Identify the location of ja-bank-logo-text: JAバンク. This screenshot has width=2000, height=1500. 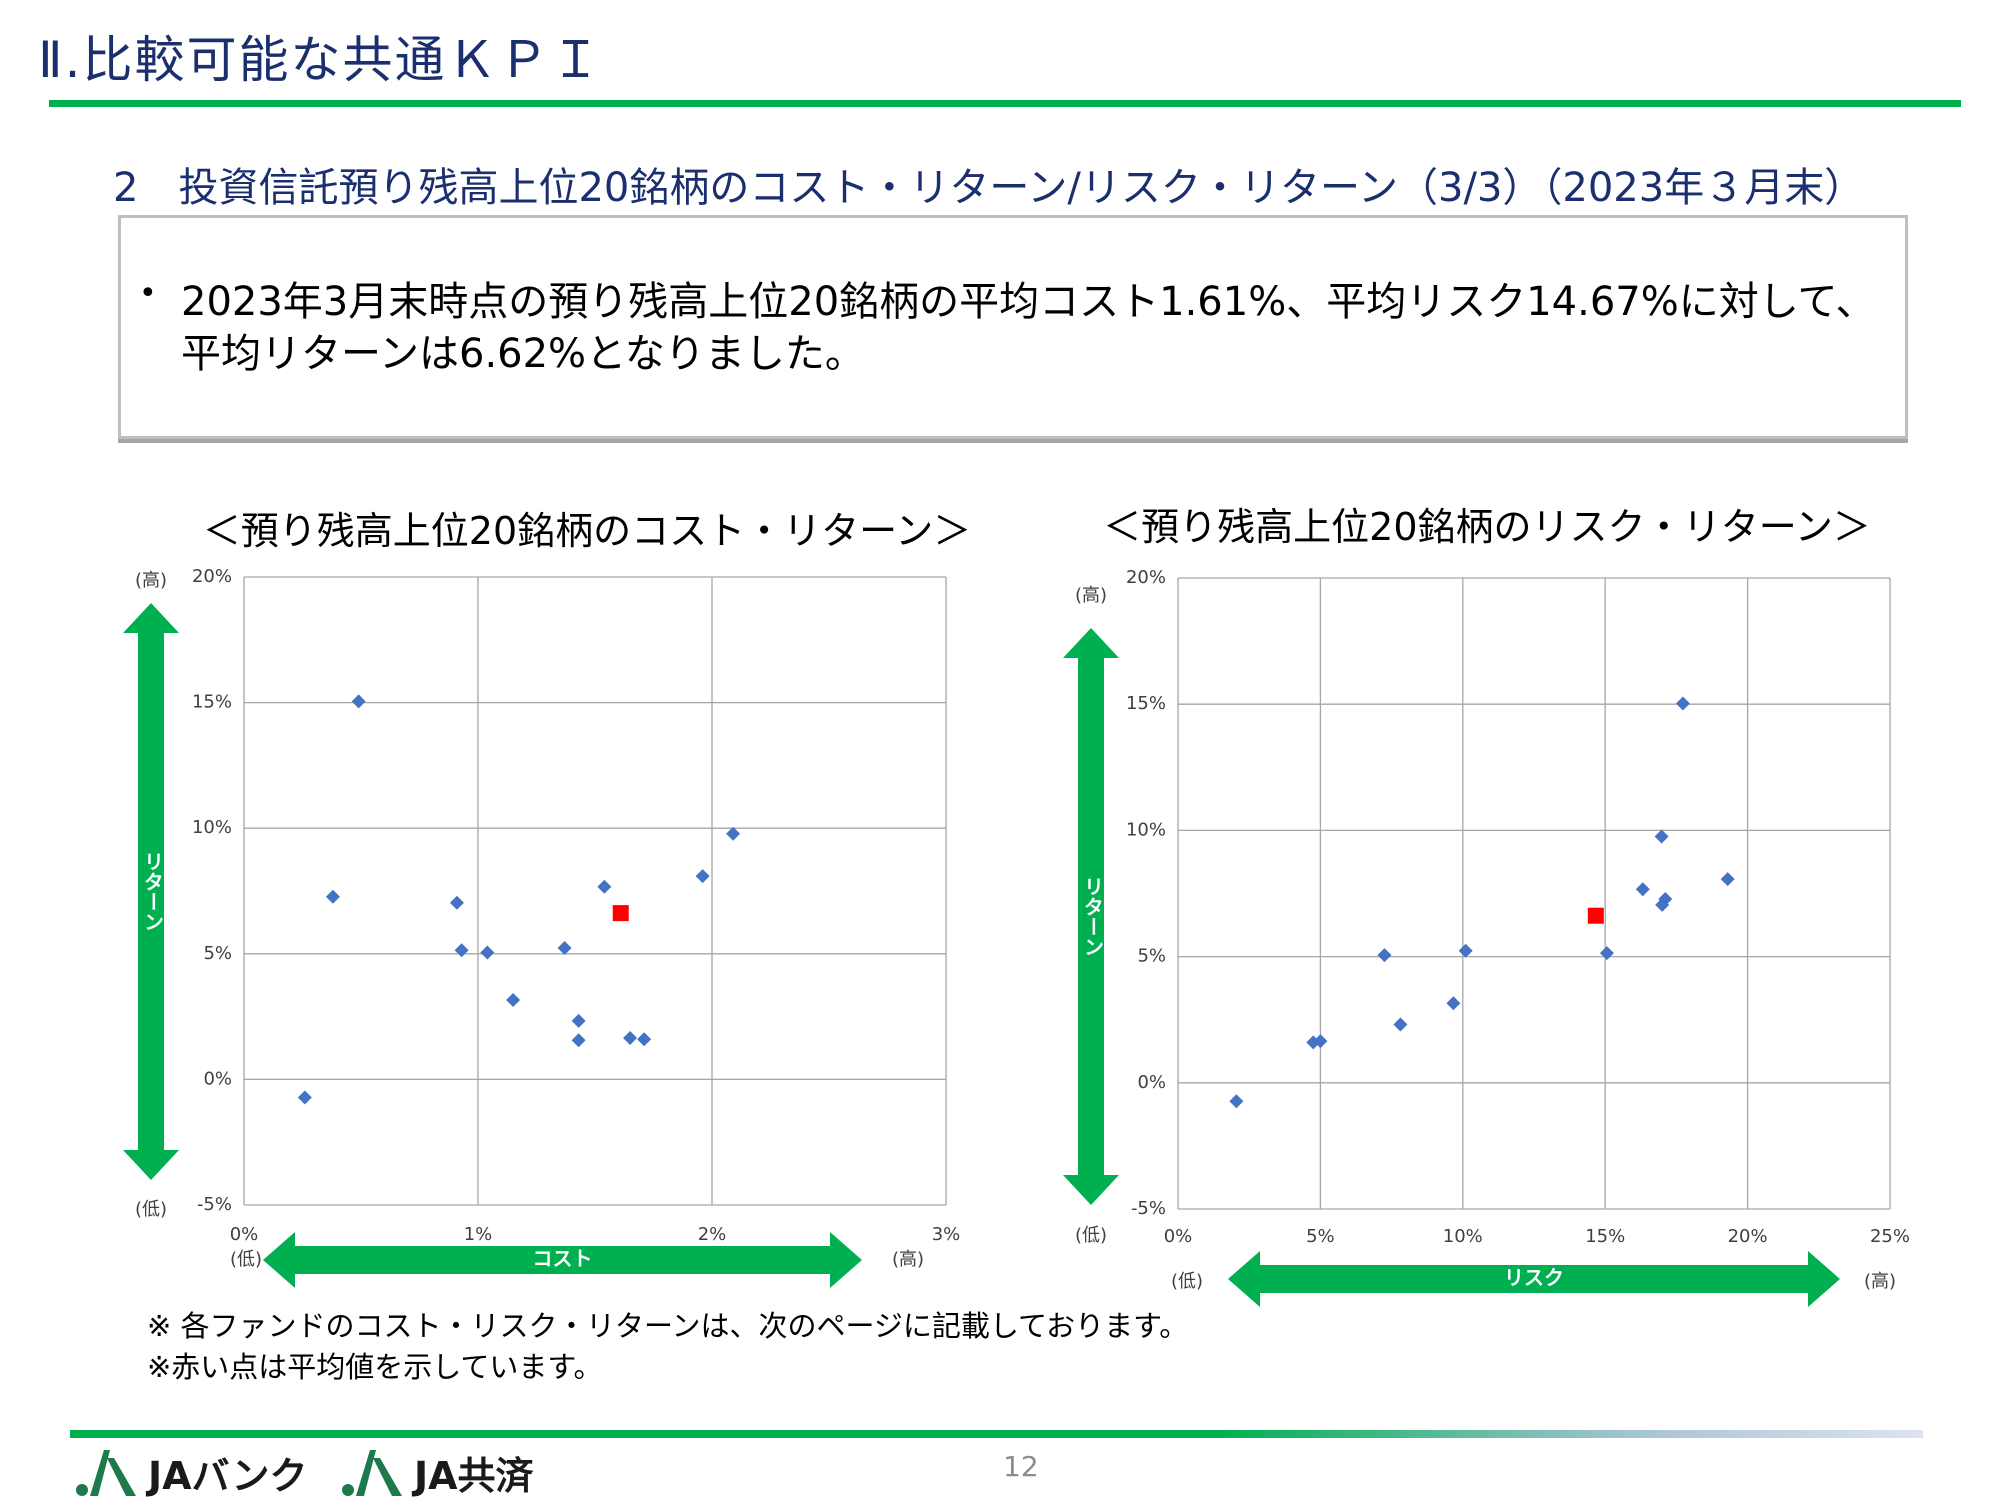
(228, 1476).